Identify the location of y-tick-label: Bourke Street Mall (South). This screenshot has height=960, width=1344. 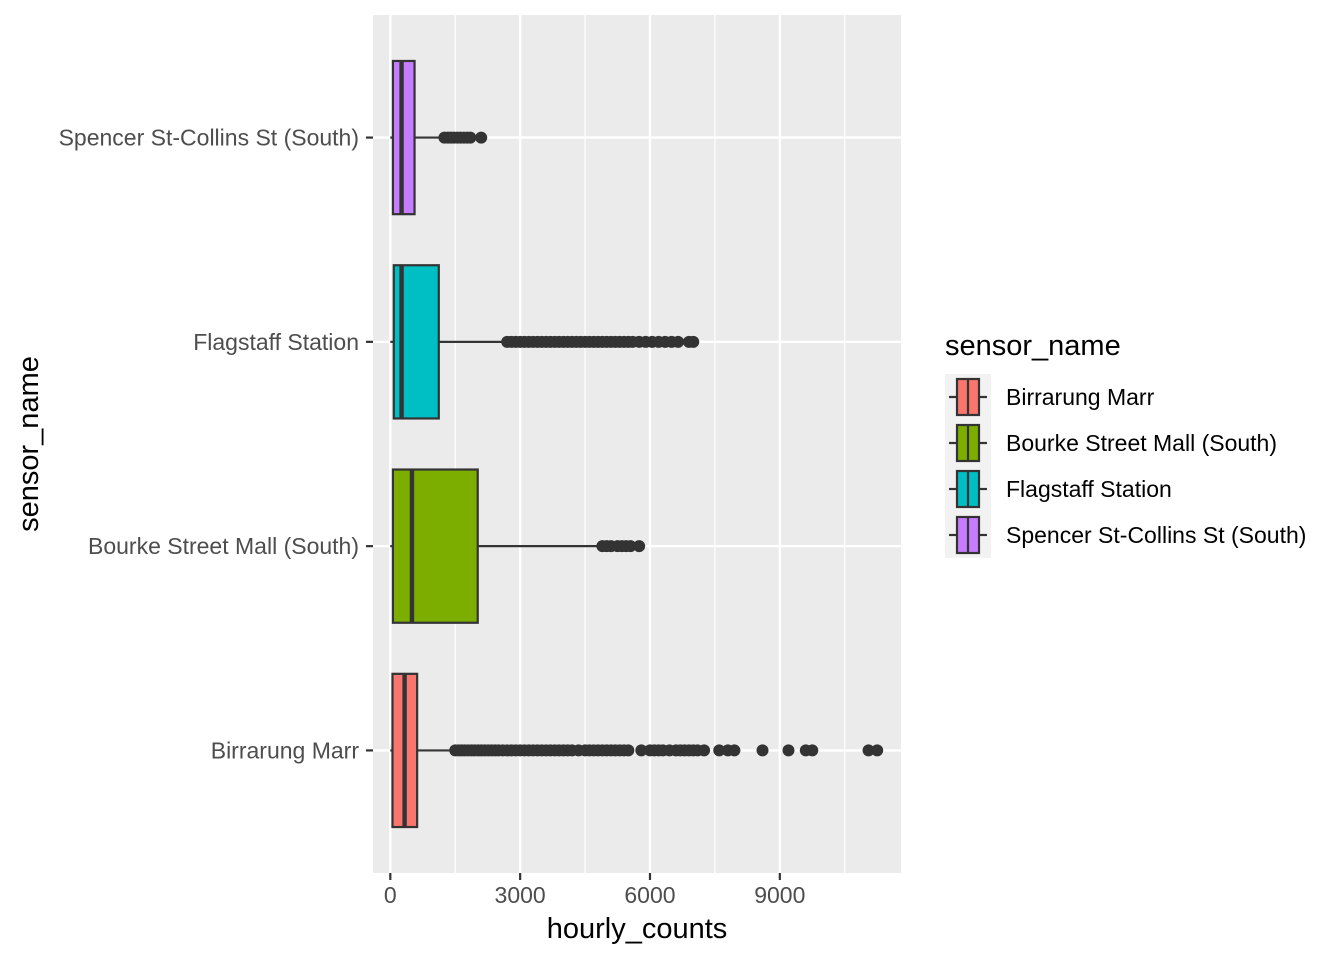
(223, 546).